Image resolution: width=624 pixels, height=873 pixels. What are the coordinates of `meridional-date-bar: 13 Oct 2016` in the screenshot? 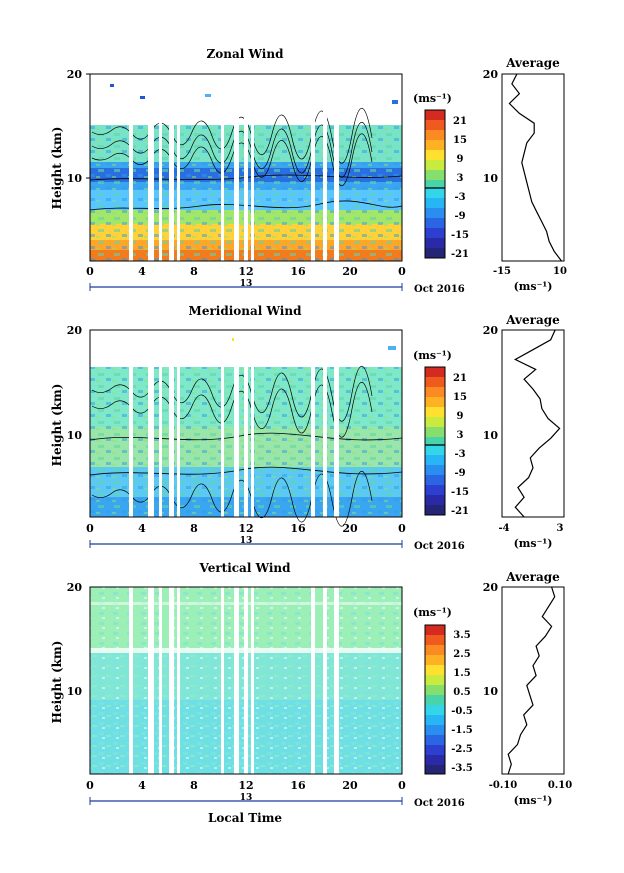 It's located at (277, 544).